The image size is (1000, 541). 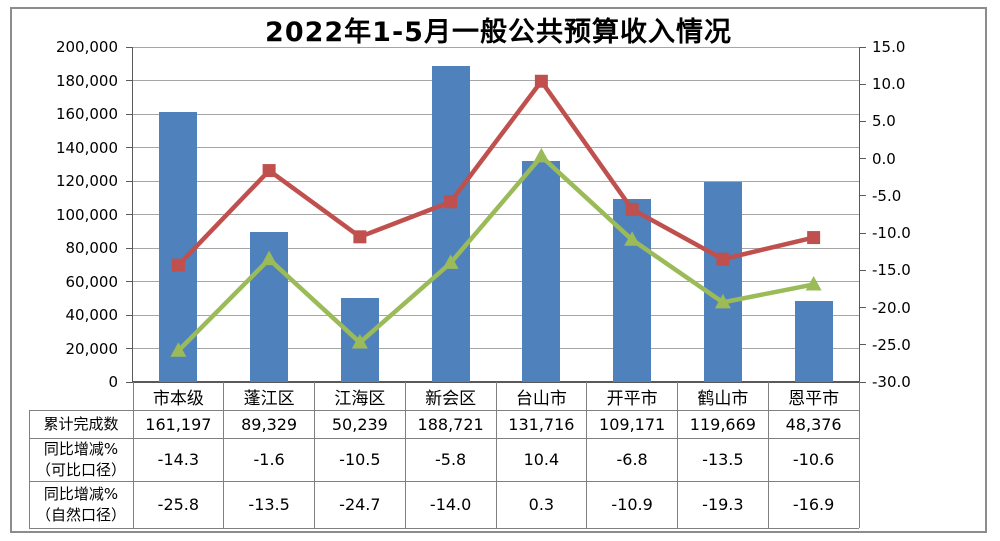 I want to click on table-row-label-line: （可比口径）, so click(x=80, y=469).